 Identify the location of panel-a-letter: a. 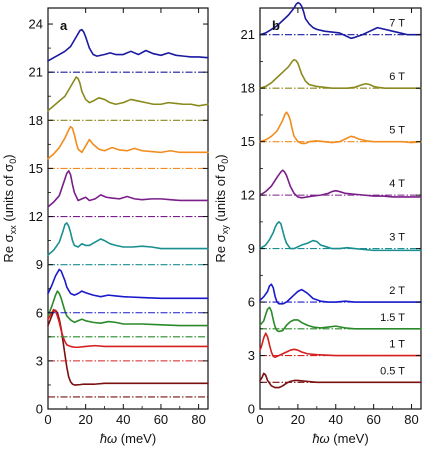
(64, 25).